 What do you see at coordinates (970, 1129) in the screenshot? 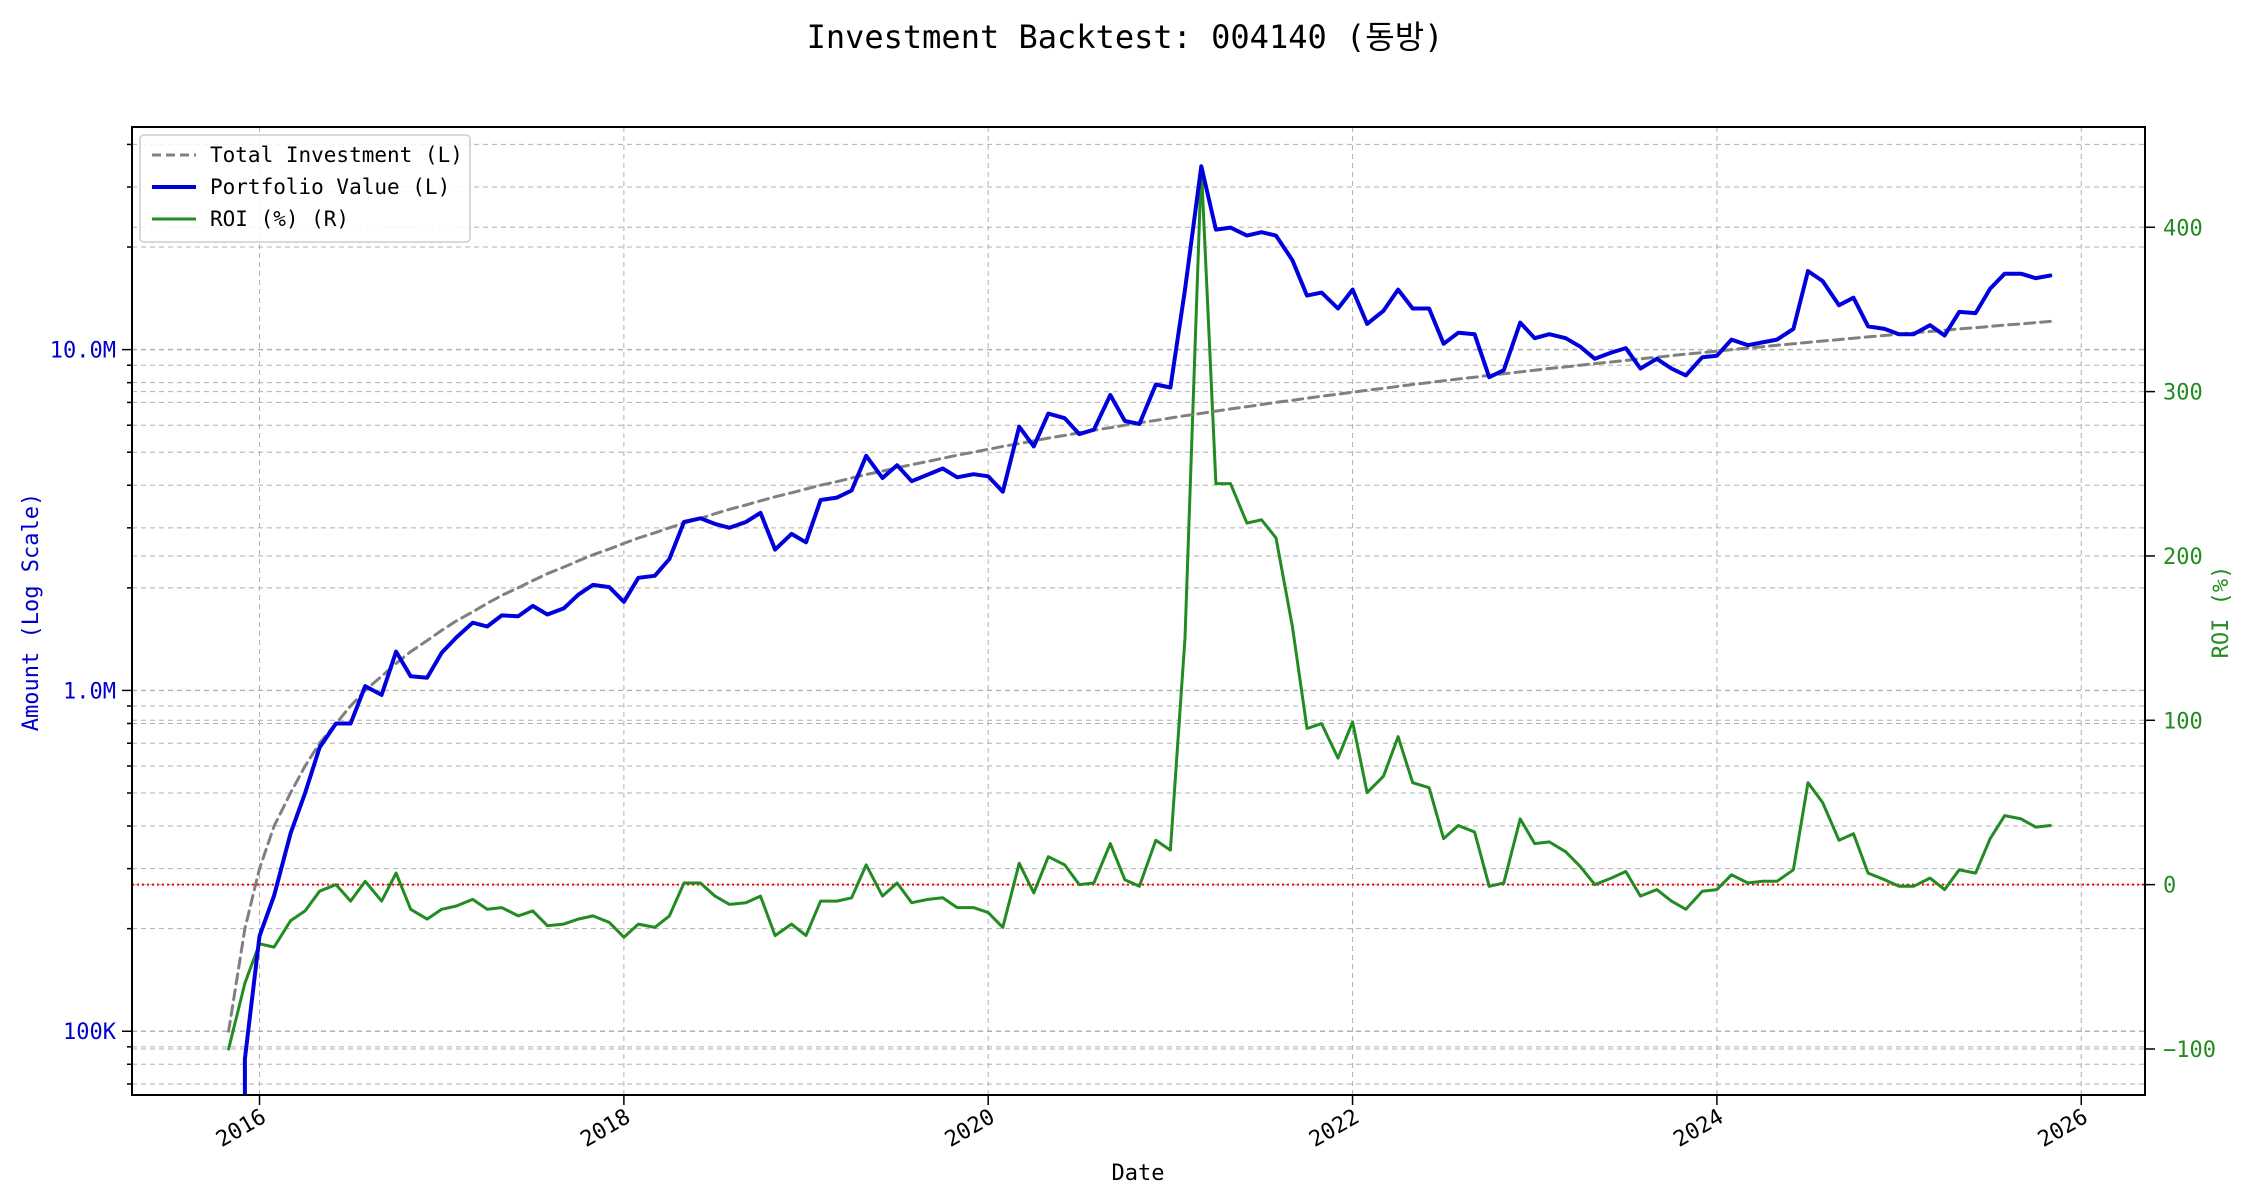
I see `tick-label-x: 2020` at bounding box center [970, 1129].